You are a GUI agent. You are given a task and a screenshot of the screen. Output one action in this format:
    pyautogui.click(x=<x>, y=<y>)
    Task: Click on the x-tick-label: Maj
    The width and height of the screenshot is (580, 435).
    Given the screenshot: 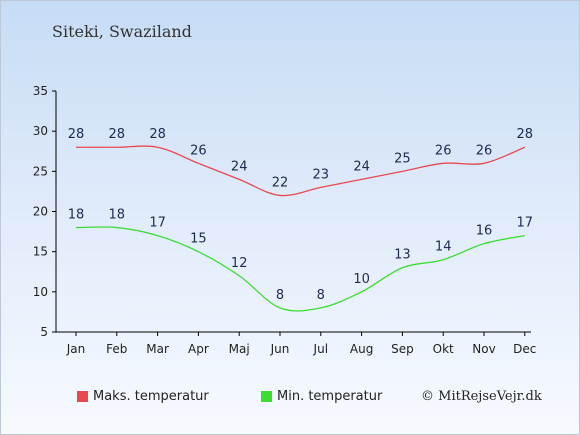 What is the action you would take?
    pyautogui.click(x=239, y=349)
    